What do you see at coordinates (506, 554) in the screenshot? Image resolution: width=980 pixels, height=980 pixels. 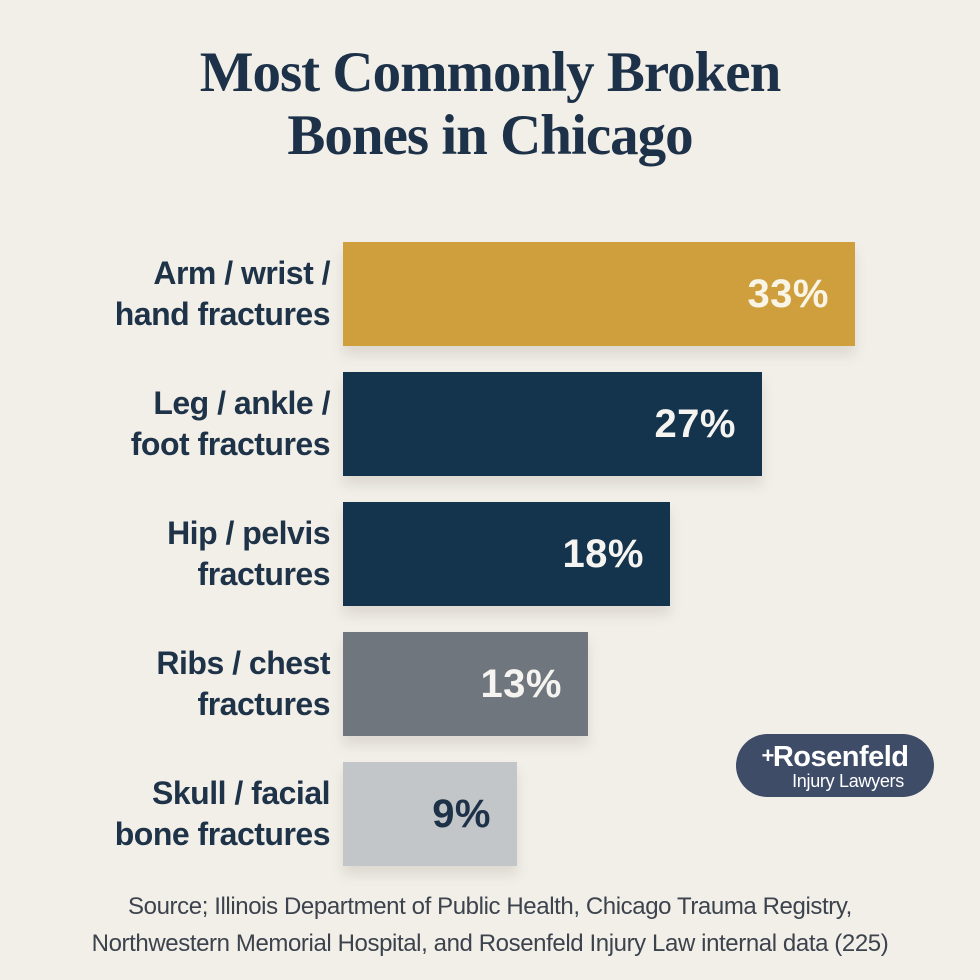 I see `bar-hip-pelvis: 18%` at bounding box center [506, 554].